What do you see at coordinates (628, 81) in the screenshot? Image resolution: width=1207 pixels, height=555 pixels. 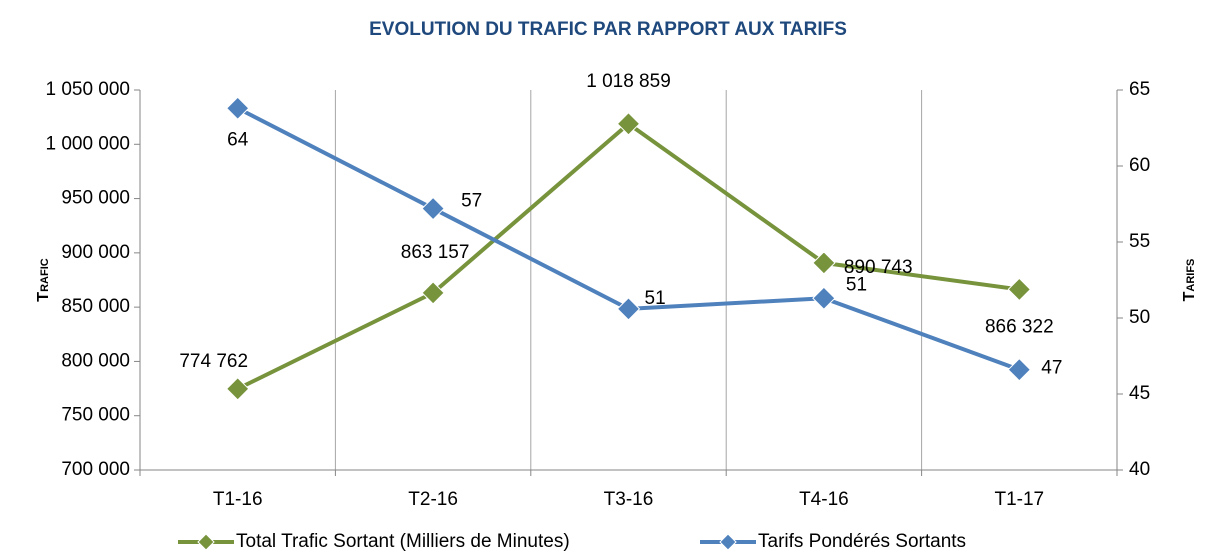 I see `data-label: 1 018 859` at bounding box center [628, 81].